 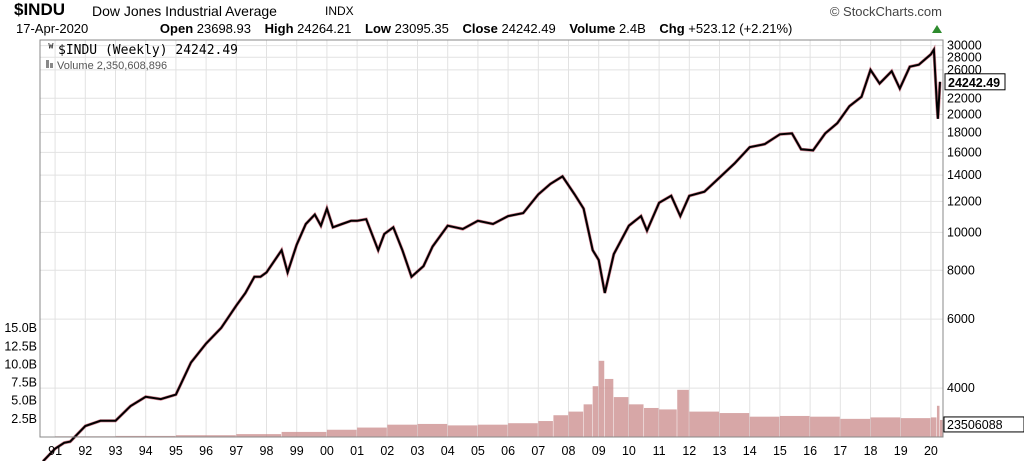 I want to click on x-tick-label: 04, so click(x=448, y=451).